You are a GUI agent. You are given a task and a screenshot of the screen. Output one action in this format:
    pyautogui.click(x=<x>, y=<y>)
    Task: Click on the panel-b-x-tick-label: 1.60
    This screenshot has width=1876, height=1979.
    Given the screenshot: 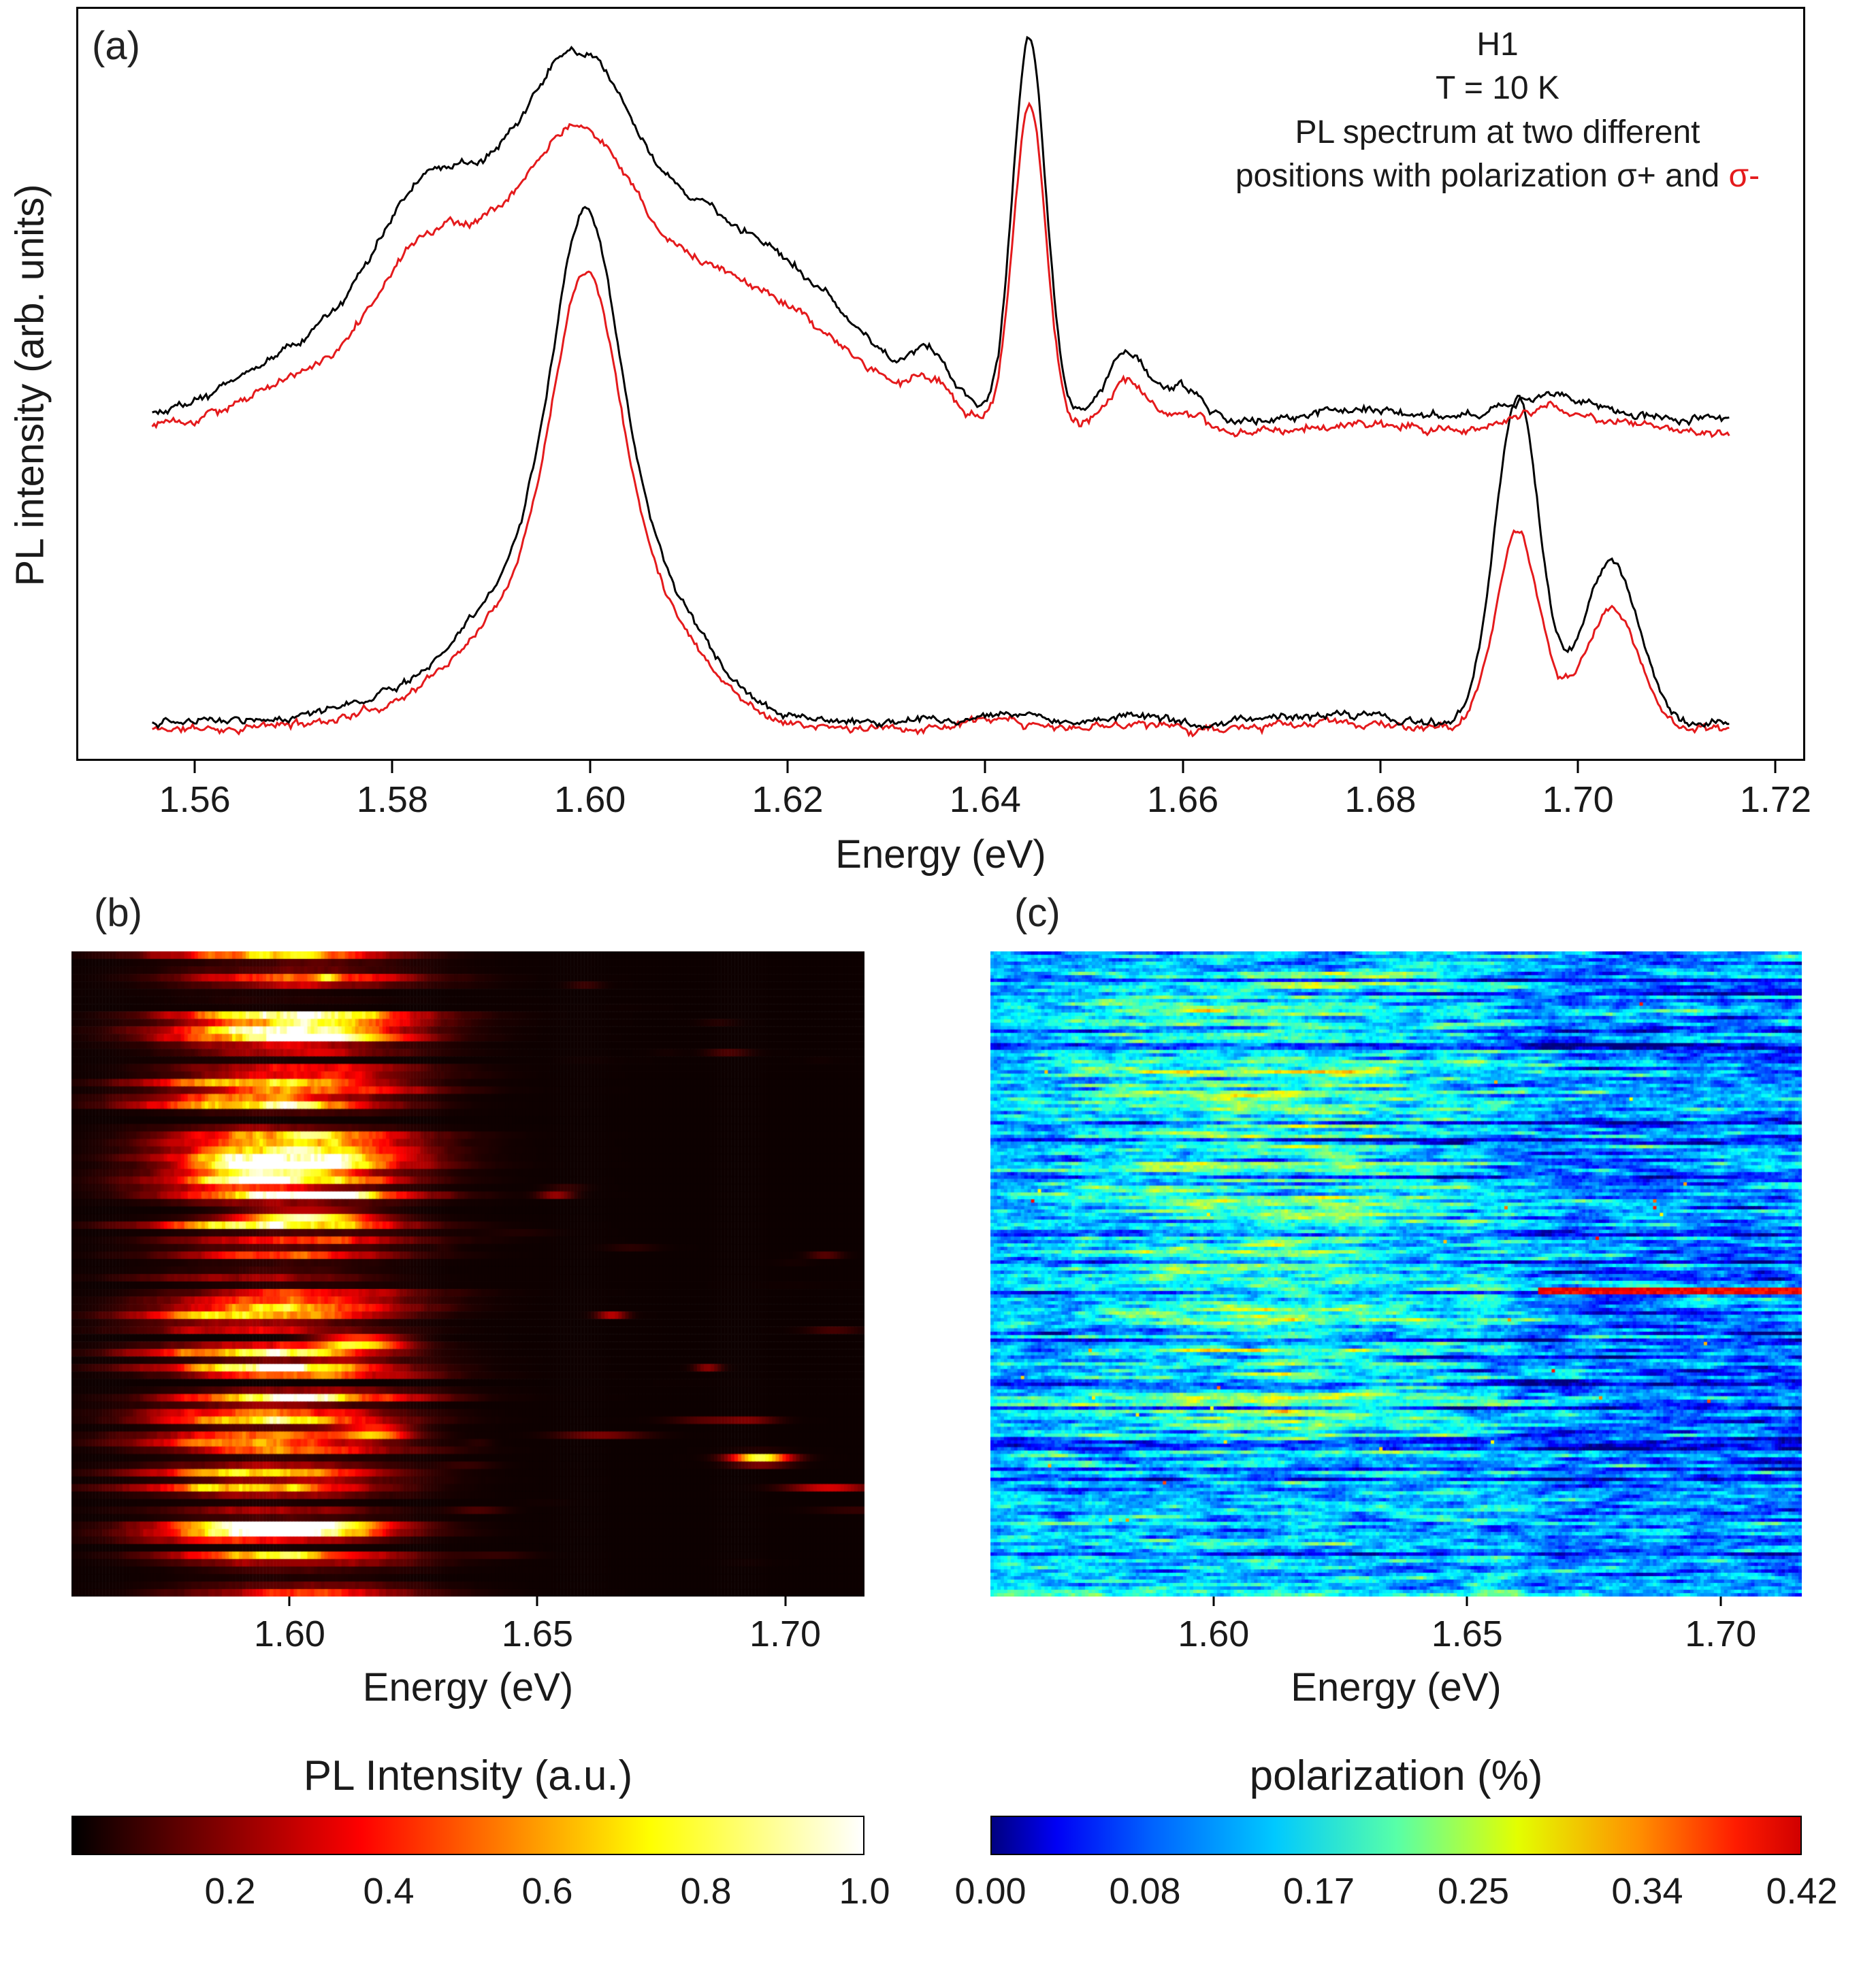 What is the action you would take?
    pyautogui.click(x=289, y=1634)
    